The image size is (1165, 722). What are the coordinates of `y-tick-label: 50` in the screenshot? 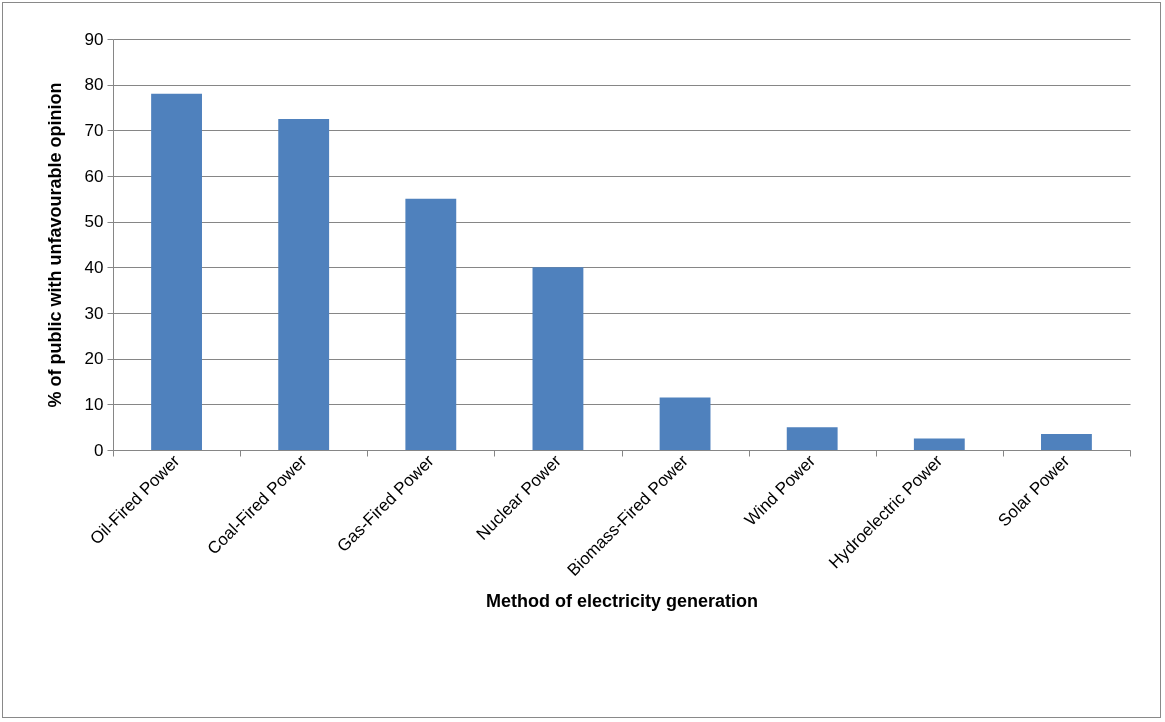 It's located at (94, 222).